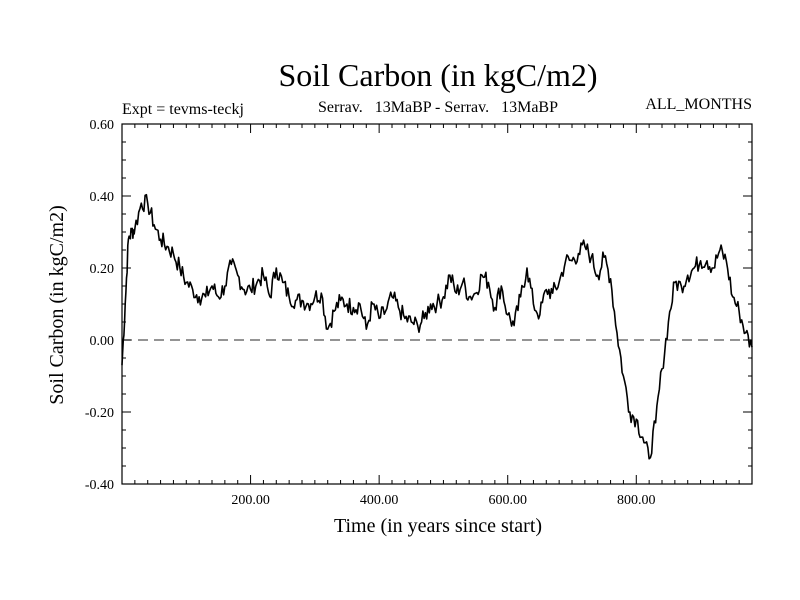 The image size is (800, 600). I want to click on chart-subtitle-right: ALL_MONTHS, so click(698, 104).